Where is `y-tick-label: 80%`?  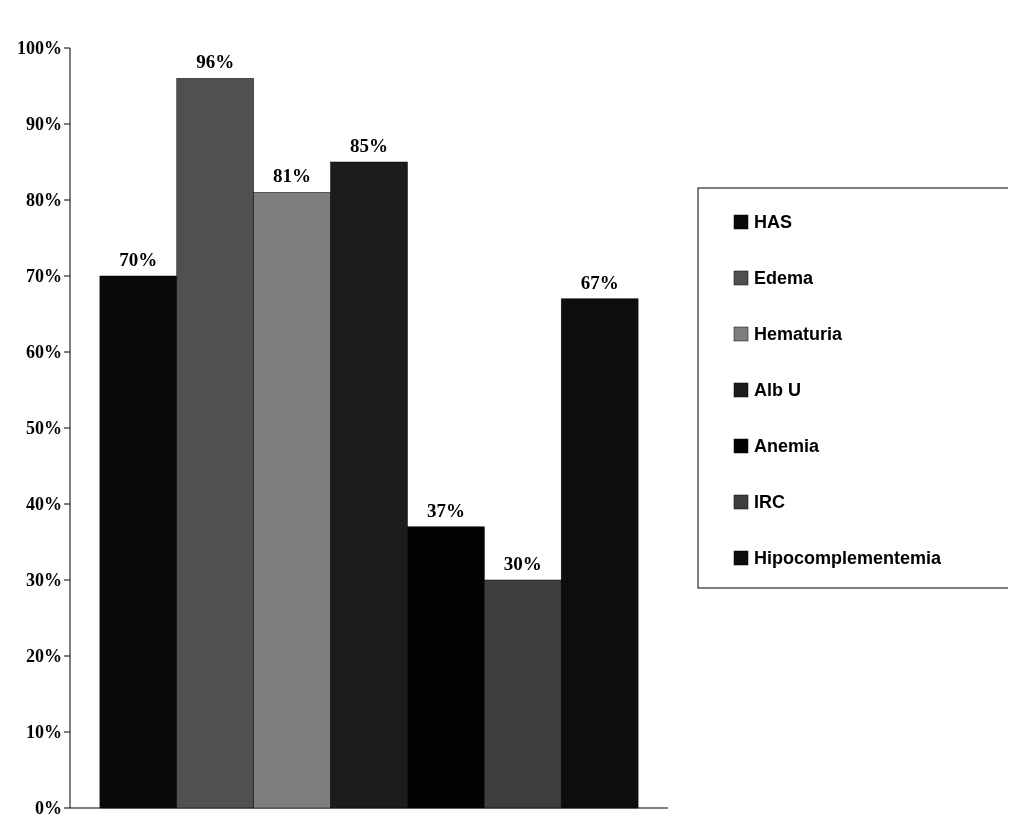
y-tick-label: 80% is located at coordinates (44, 200).